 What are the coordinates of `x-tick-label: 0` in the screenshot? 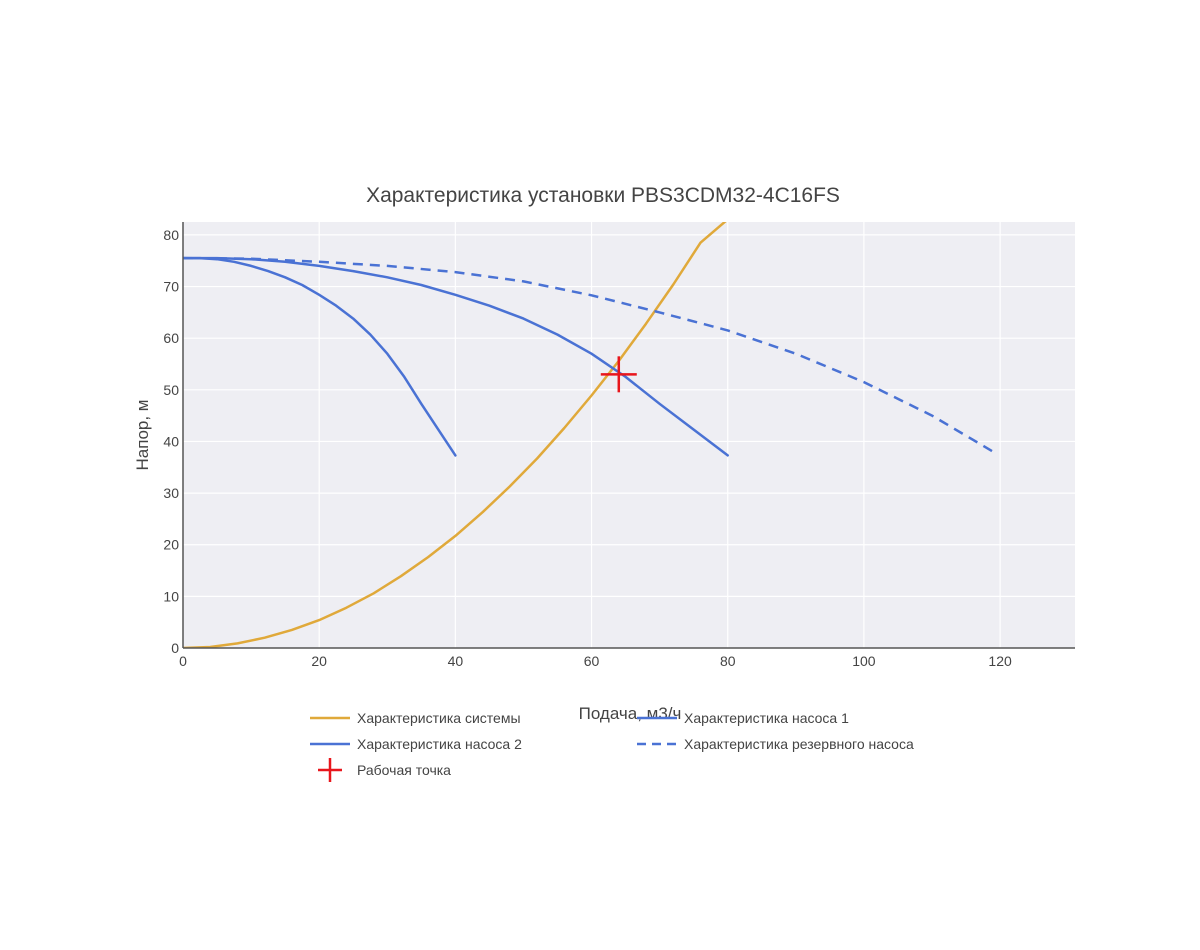 It's located at (183, 661).